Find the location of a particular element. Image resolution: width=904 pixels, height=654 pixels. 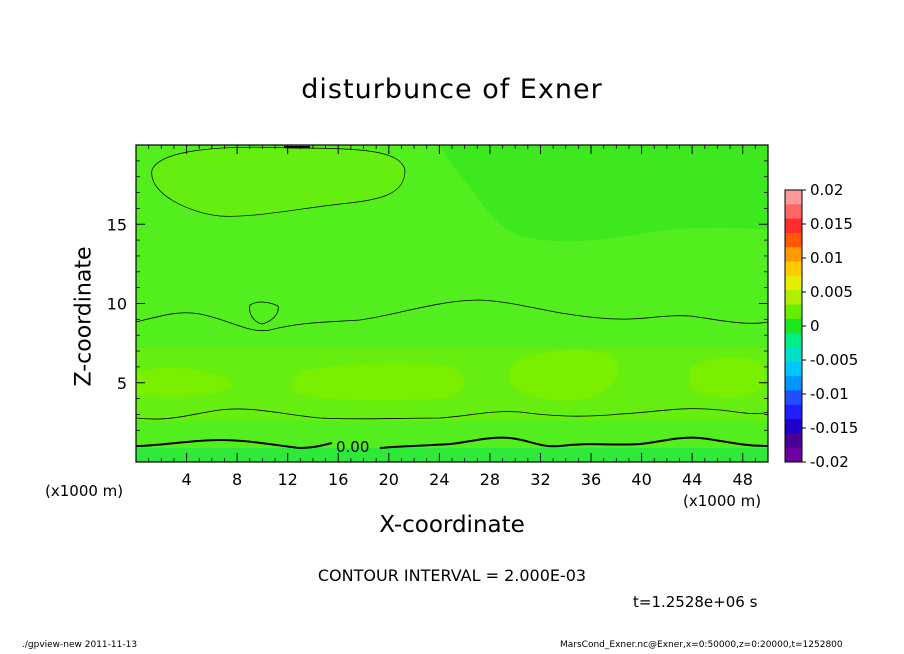

y-tick-label: 10 is located at coordinates (117, 304).